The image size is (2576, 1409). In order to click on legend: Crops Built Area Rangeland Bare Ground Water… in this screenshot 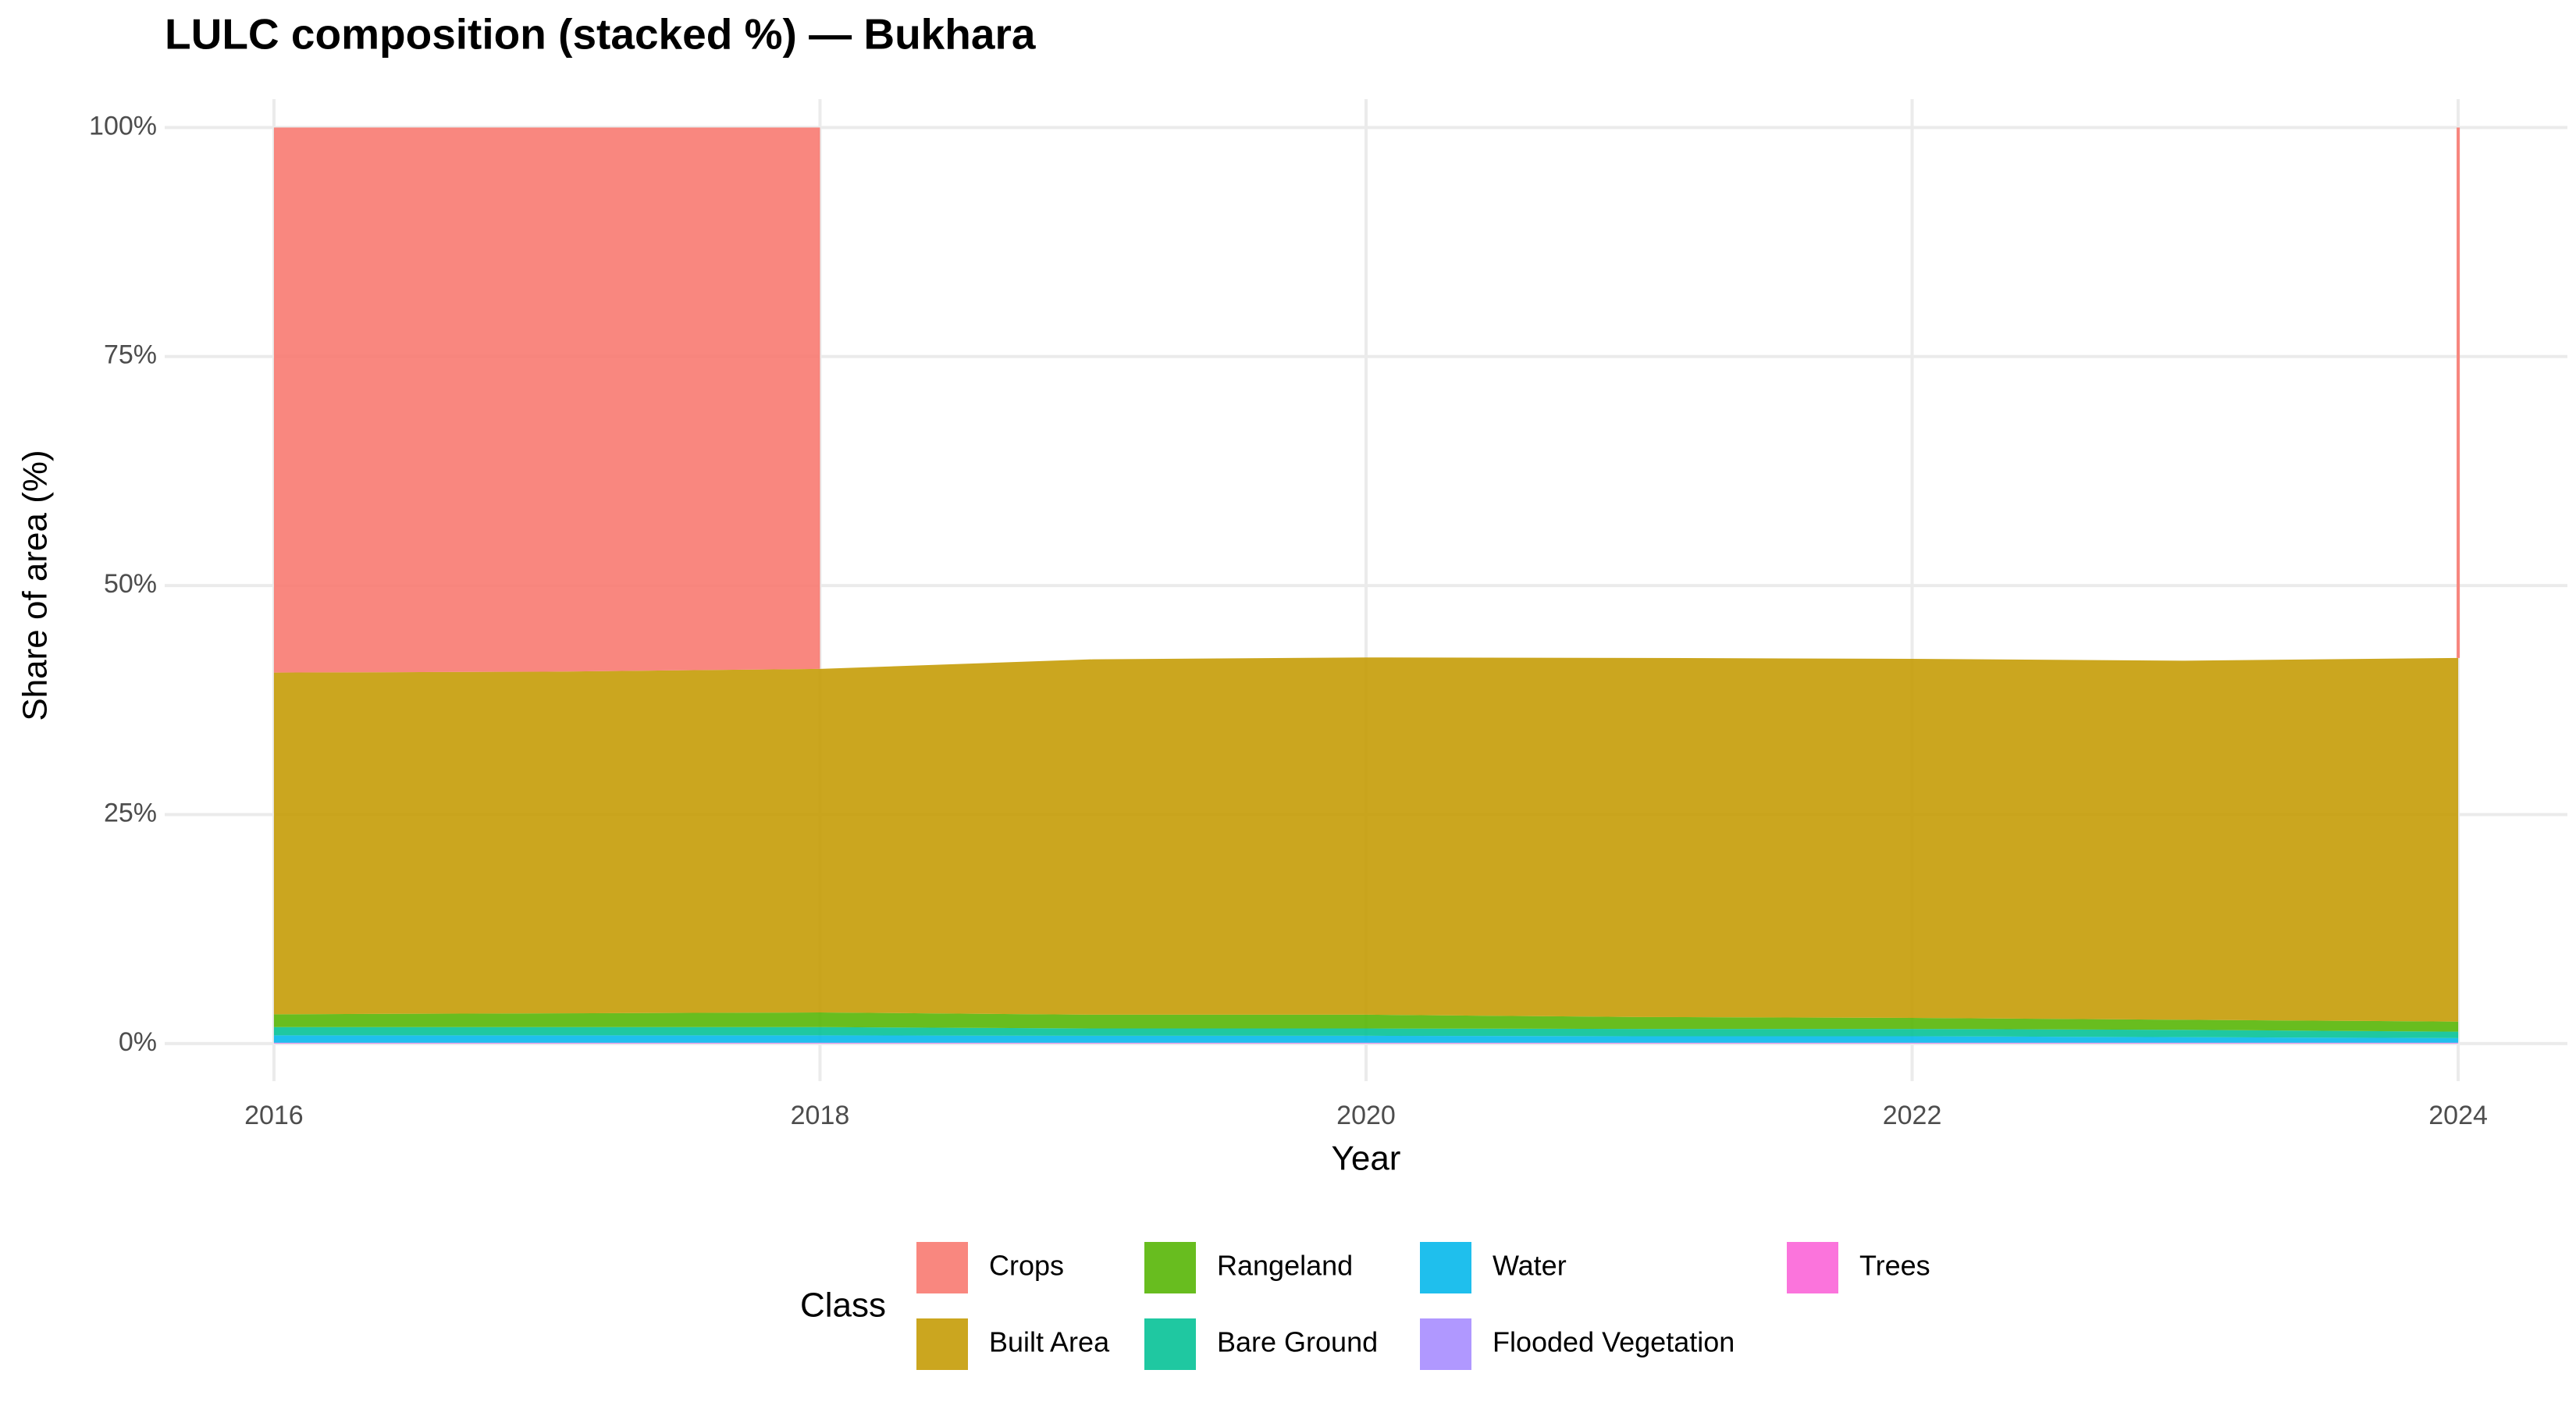, I will do `click(1423, 1306)`.